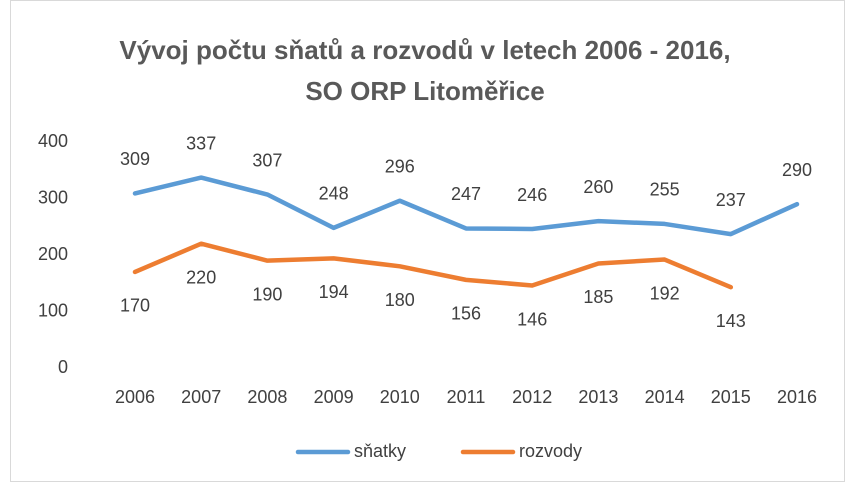  What do you see at coordinates (466, 194) in the screenshot?
I see `data-label: 247` at bounding box center [466, 194].